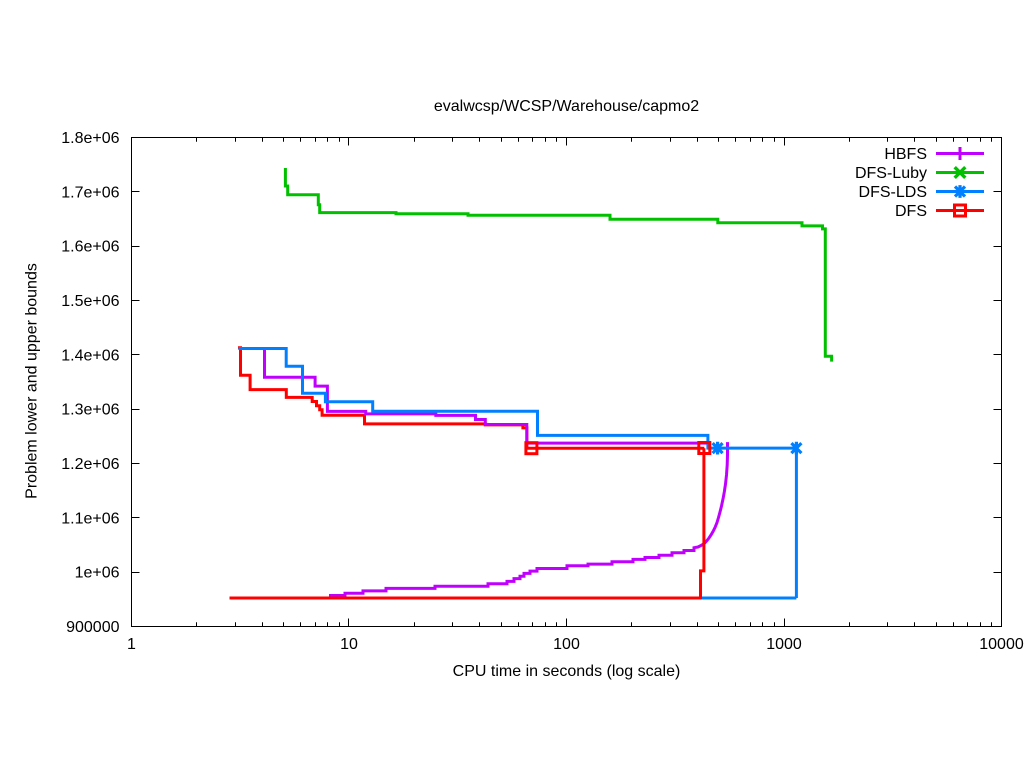 The width and height of the screenshot is (1024, 768). I want to click on svg-text: 1.1e+06, so click(90, 518).